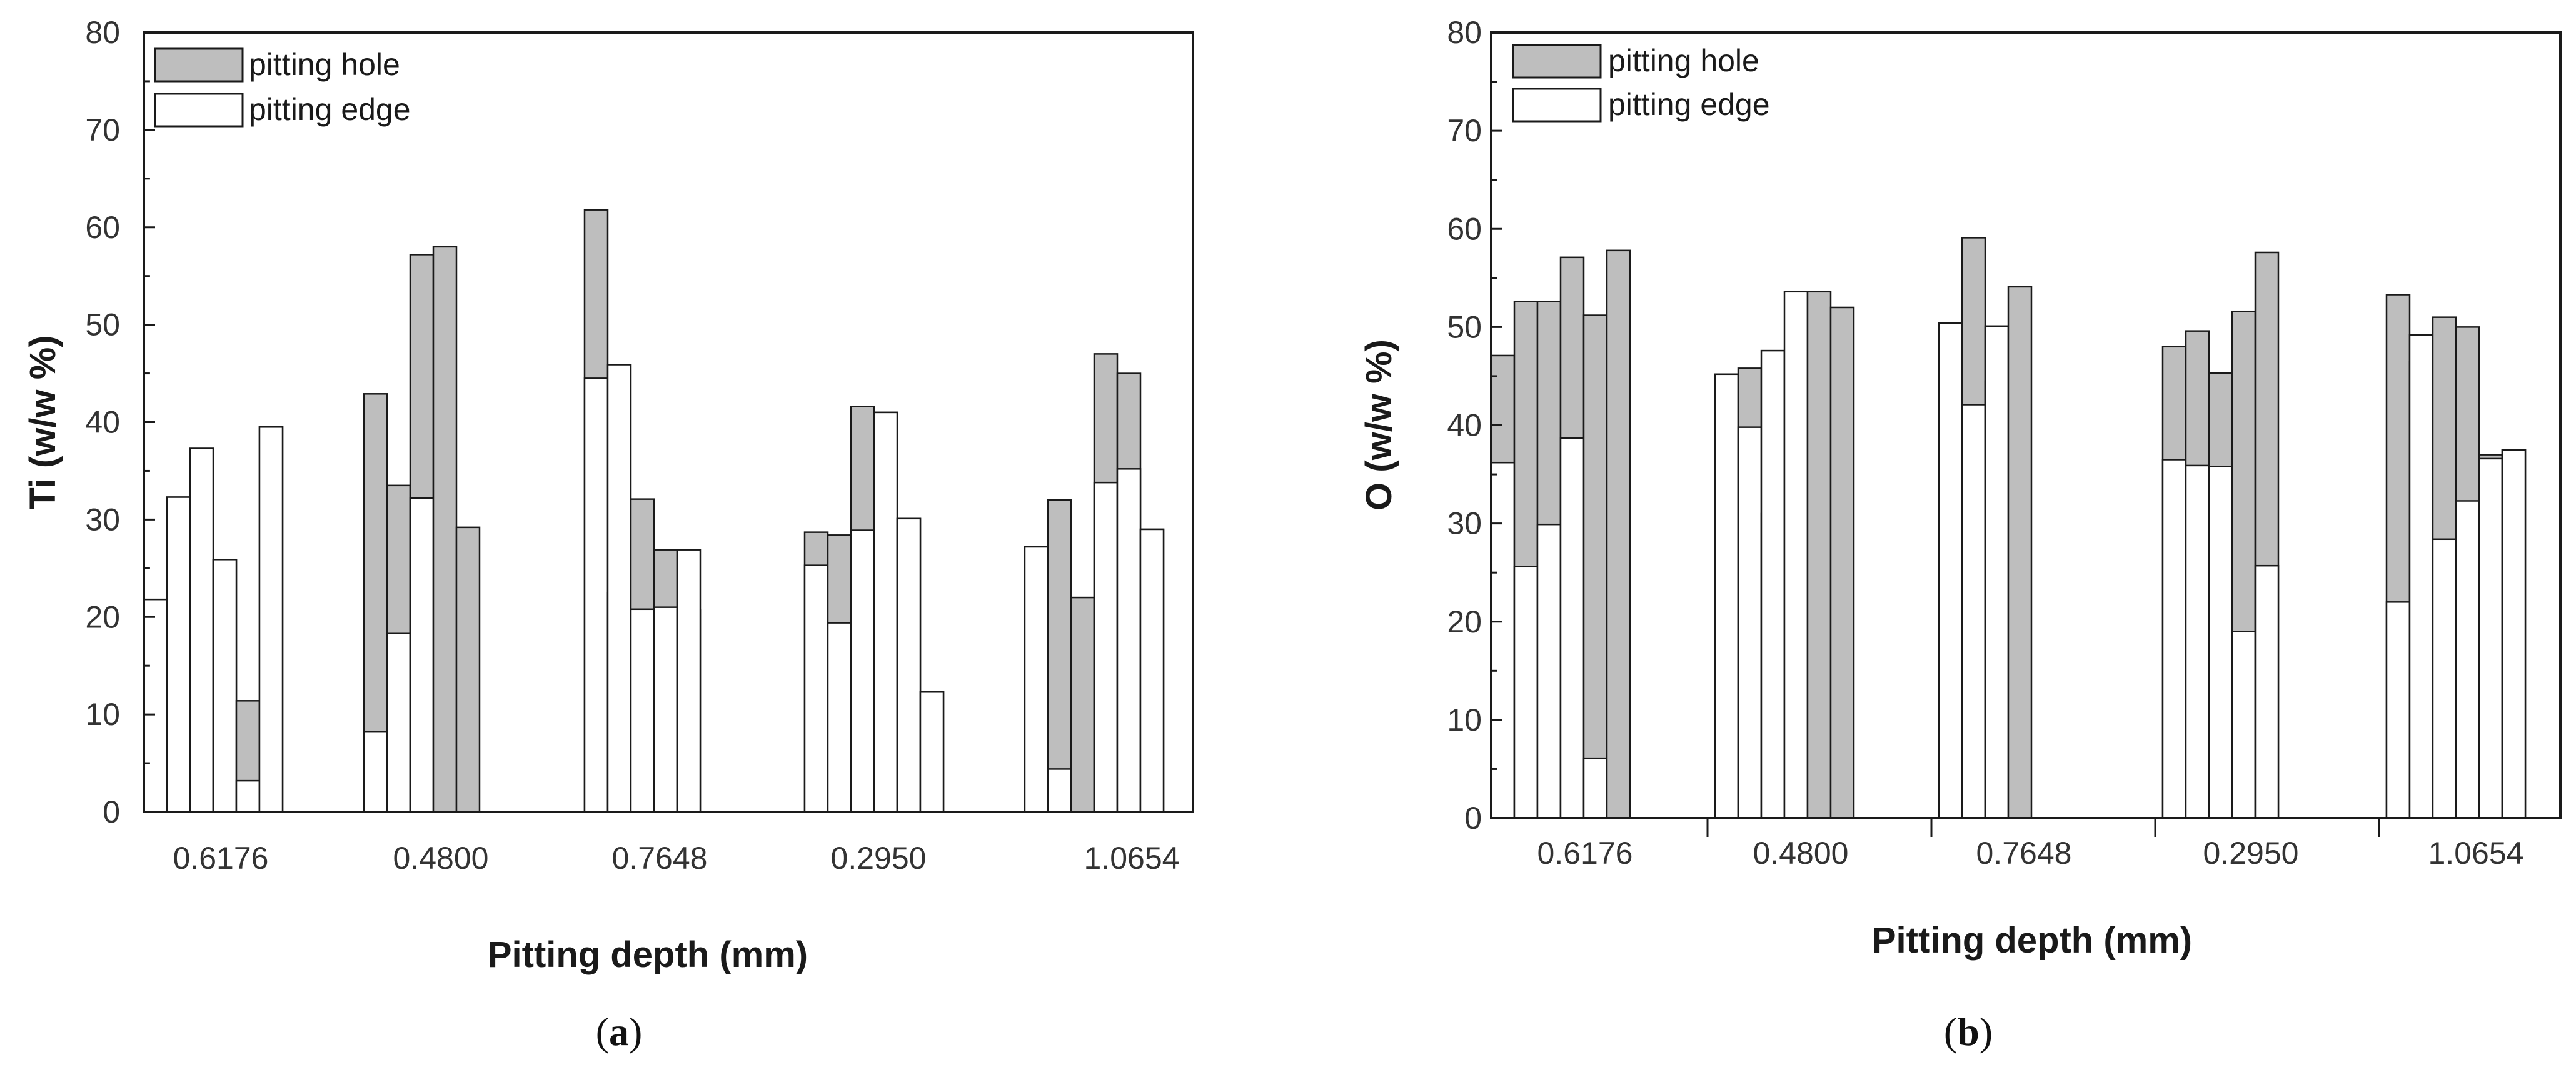 This screenshot has height=1065, width=2576. What do you see at coordinates (1379, 425) in the screenshot?
I see `panel-b-y-axis-title: O (w/w %)` at bounding box center [1379, 425].